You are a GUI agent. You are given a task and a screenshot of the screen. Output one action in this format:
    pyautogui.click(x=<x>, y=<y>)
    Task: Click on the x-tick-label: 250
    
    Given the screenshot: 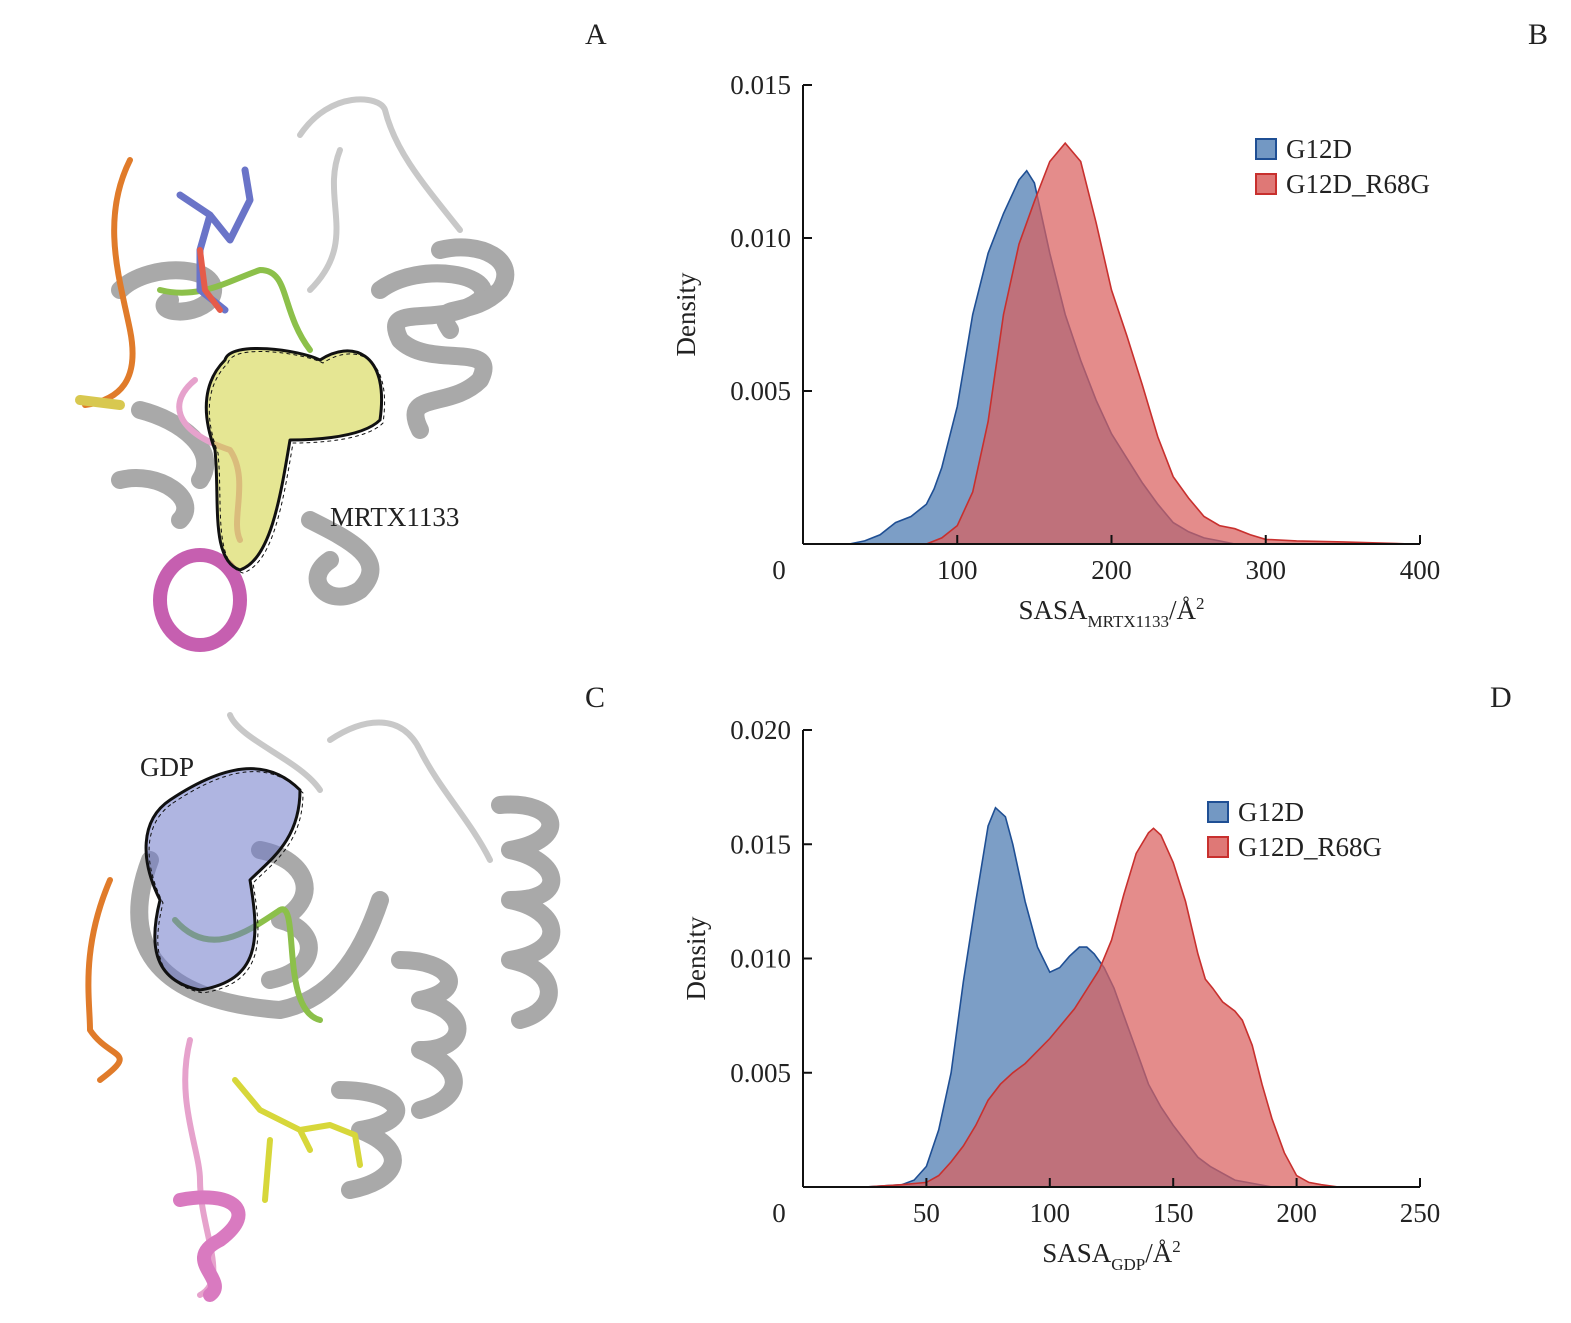 What is the action you would take?
    pyautogui.click(x=1420, y=1213)
    